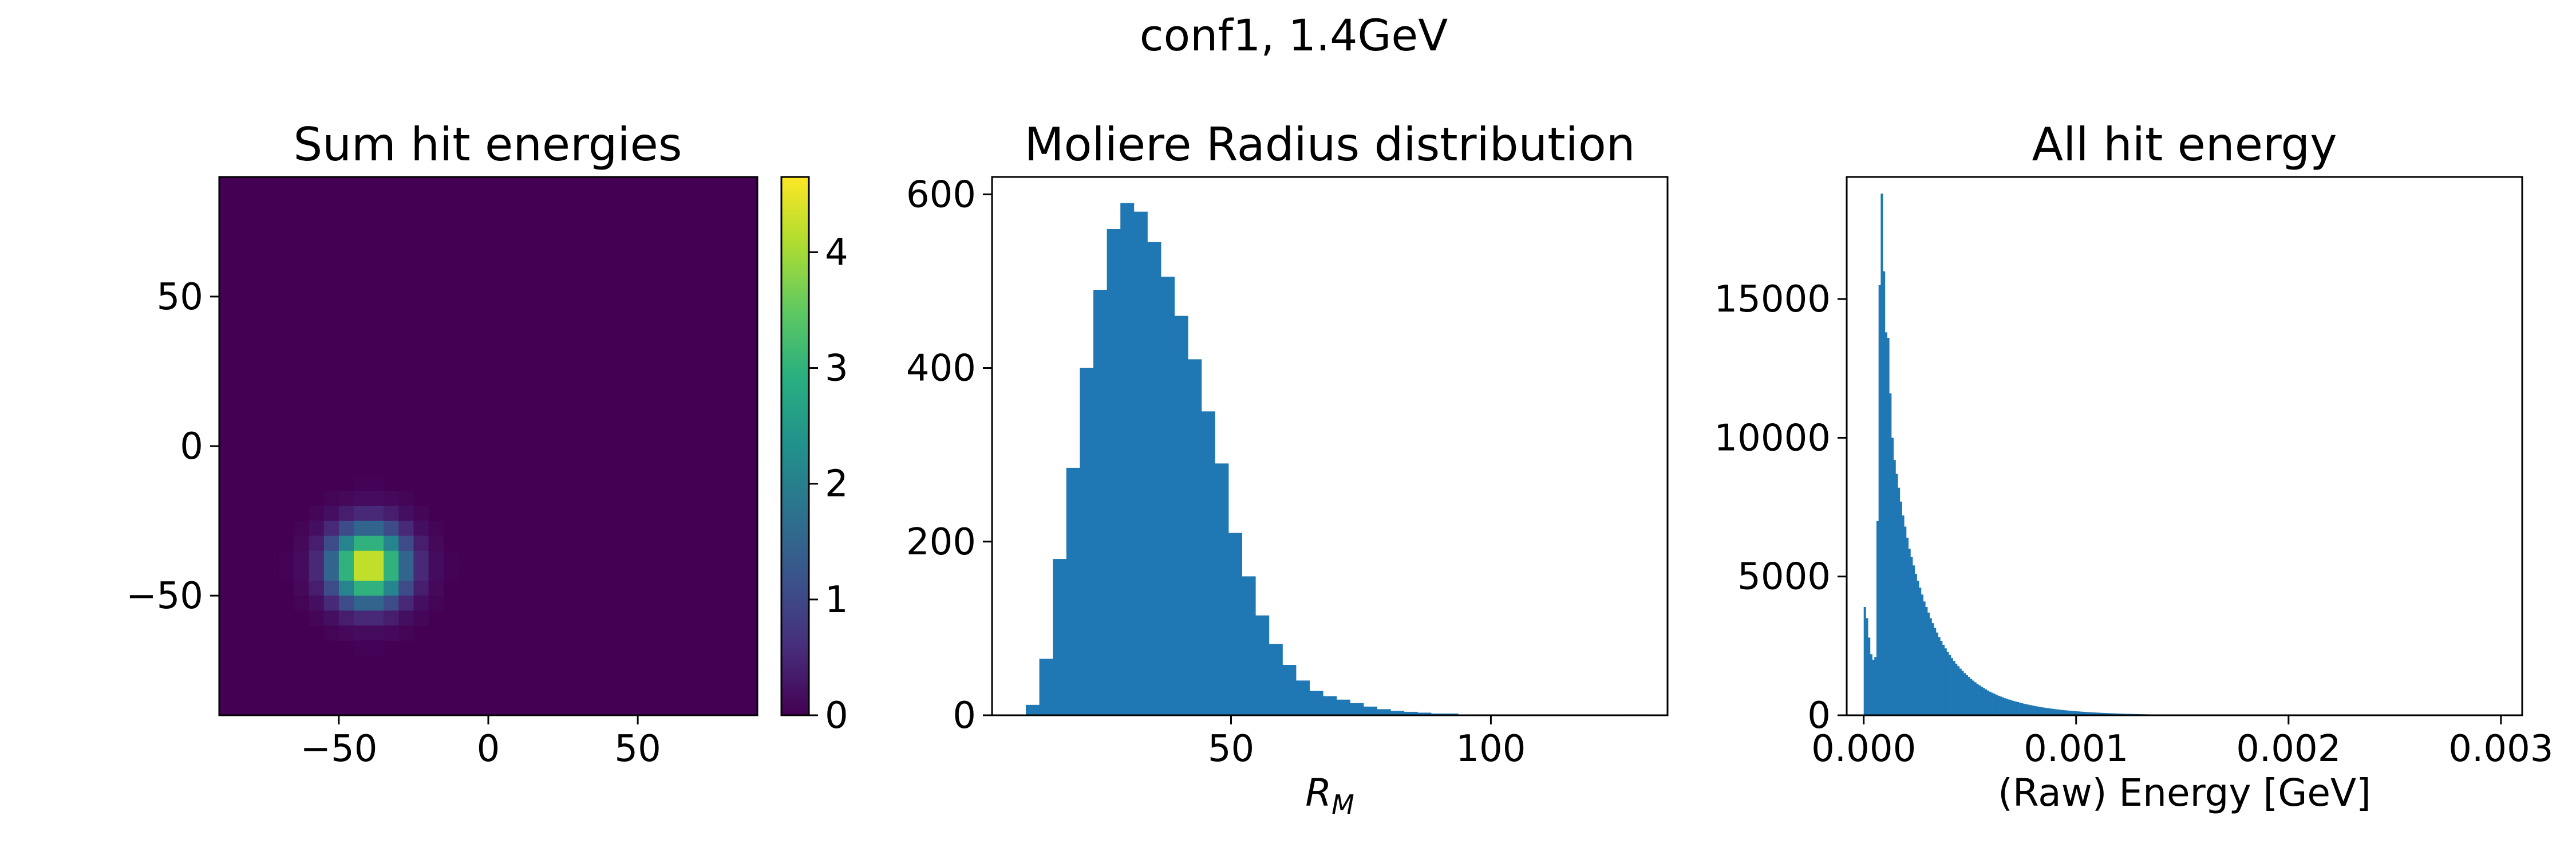 This screenshot has height=859, width=2576. What do you see at coordinates (941, 195) in the screenshot?
I see `moliere-y-tick-label: 600` at bounding box center [941, 195].